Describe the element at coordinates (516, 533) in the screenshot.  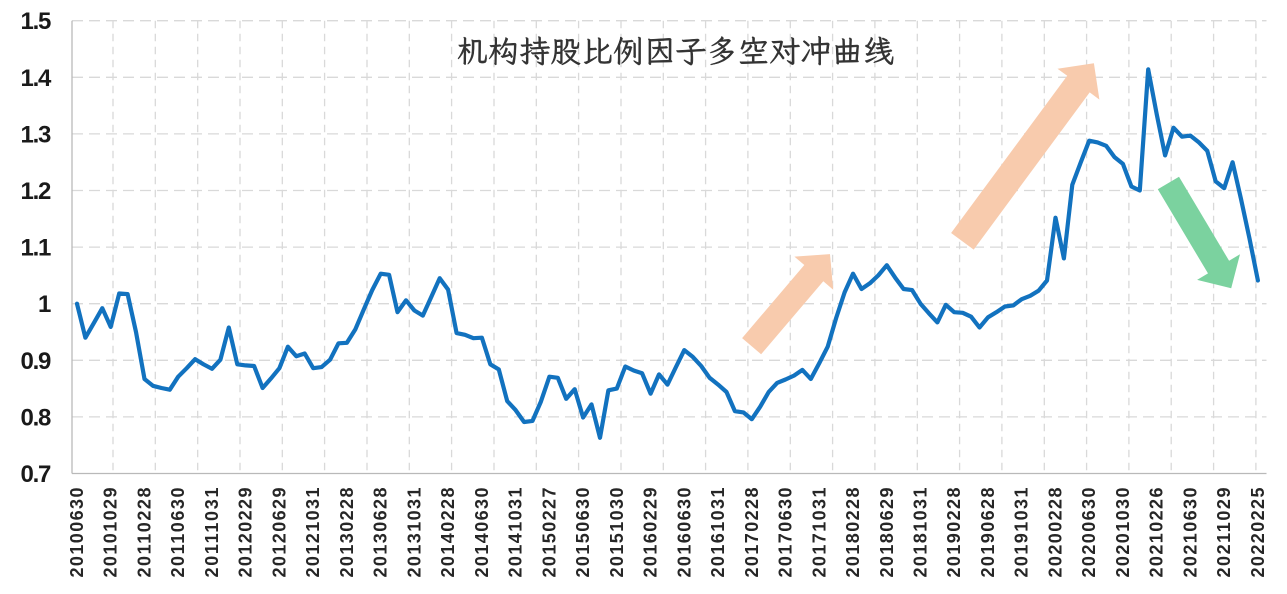
I see `svg-text: 20141031` at that location.